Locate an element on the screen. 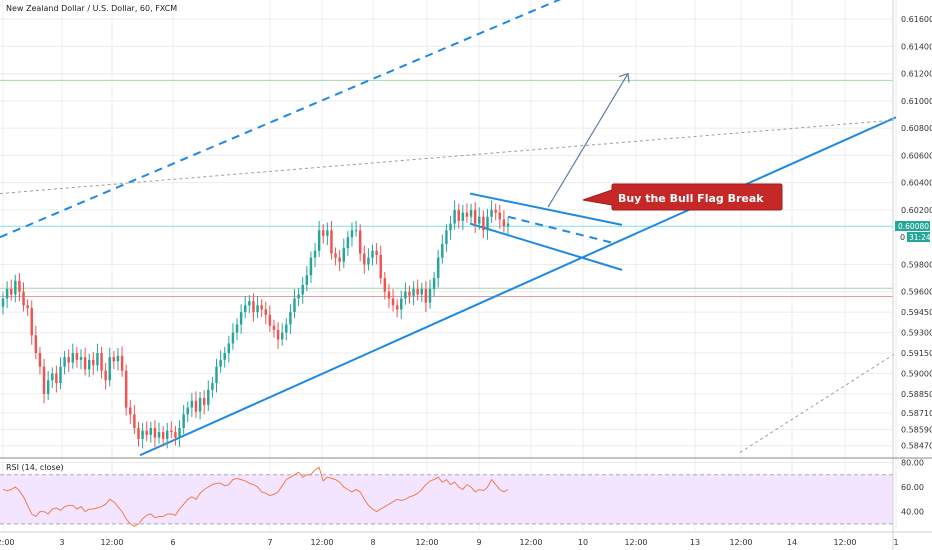  x-tick-label: 8 is located at coordinates (372, 542).